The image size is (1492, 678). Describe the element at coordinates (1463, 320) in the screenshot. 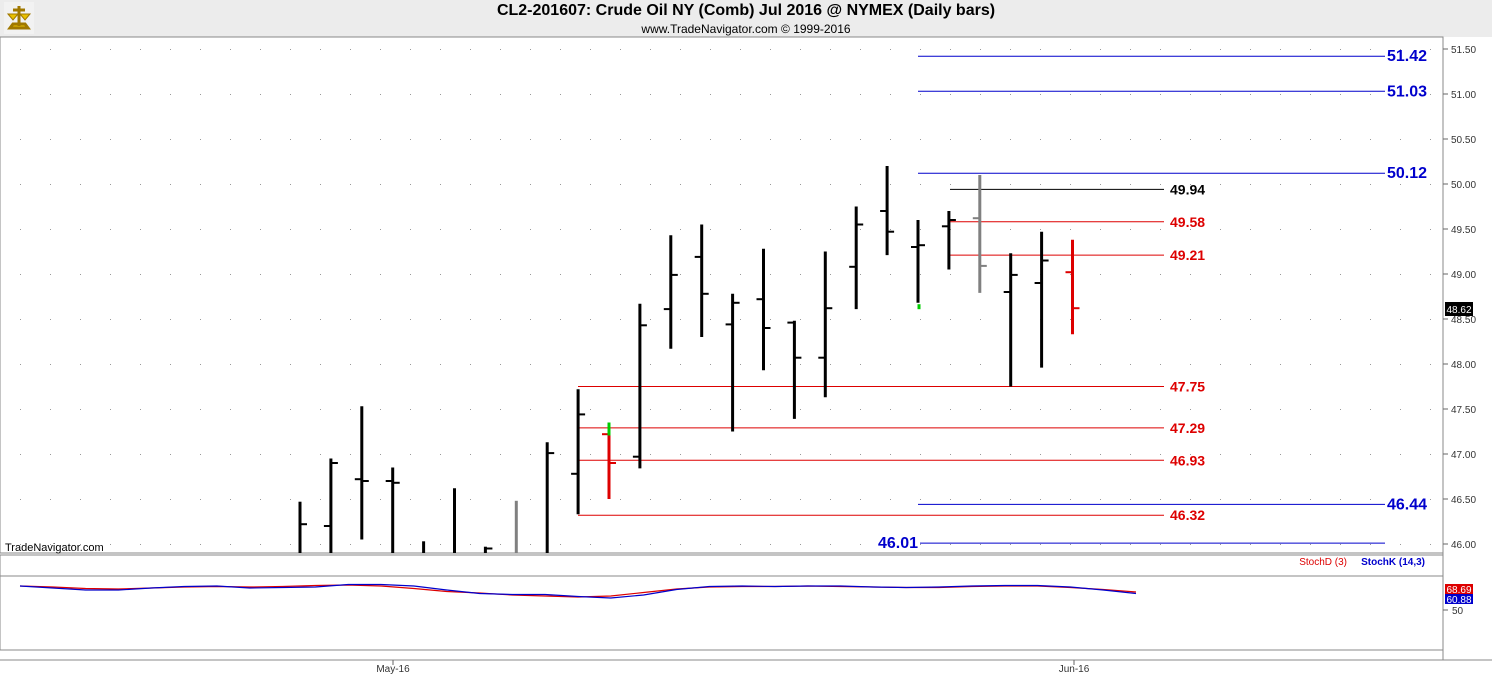

I see `price-tick-label-48.50: 48.50` at that location.